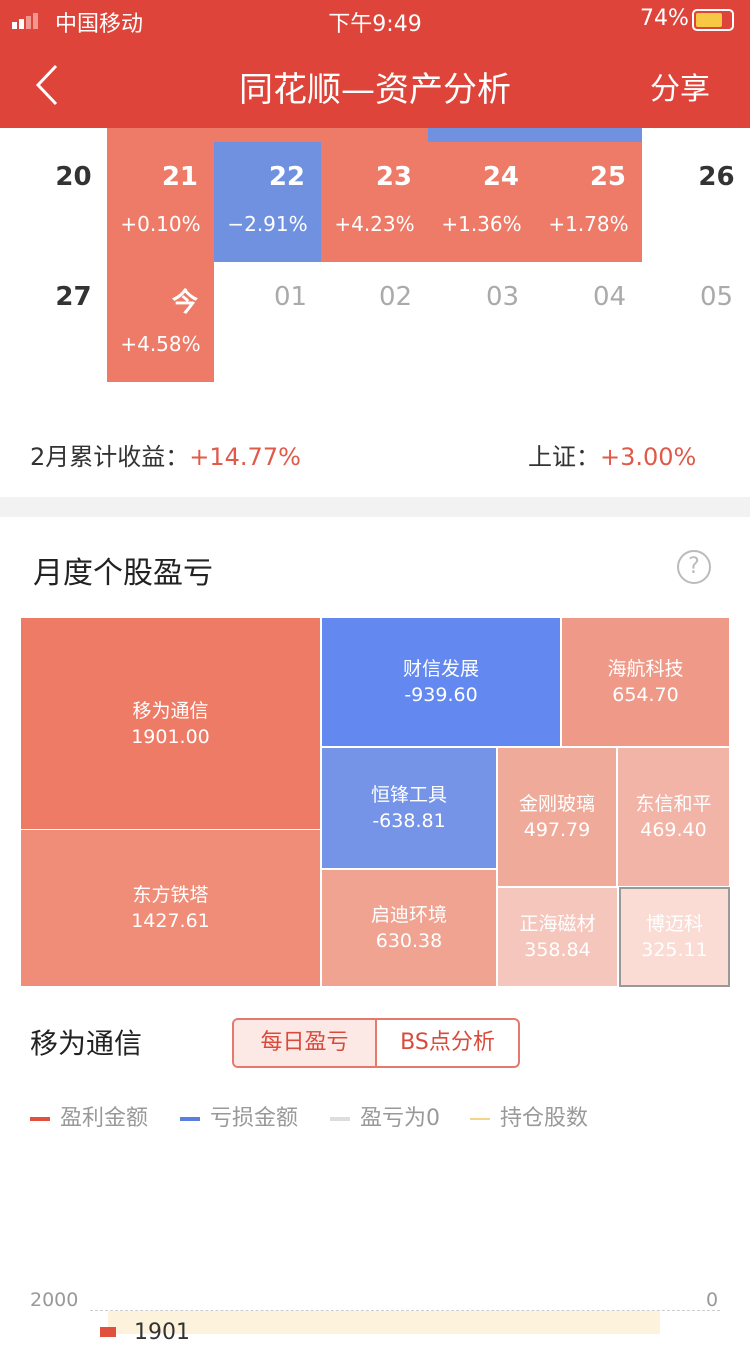 The image size is (750, 1345). What do you see at coordinates (384, 1322) in the screenshot?
I see `bar` at bounding box center [384, 1322].